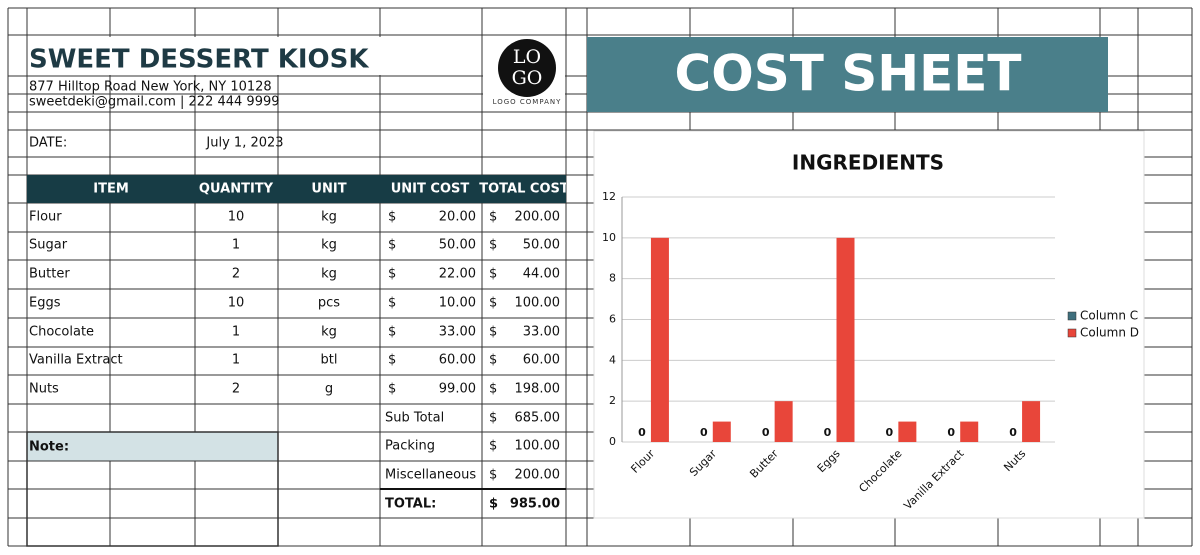 The width and height of the screenshot is (1200, 555). I want to click on contact: sweetdeki@gmail.com | 222 444 9999, so click(154, 102).